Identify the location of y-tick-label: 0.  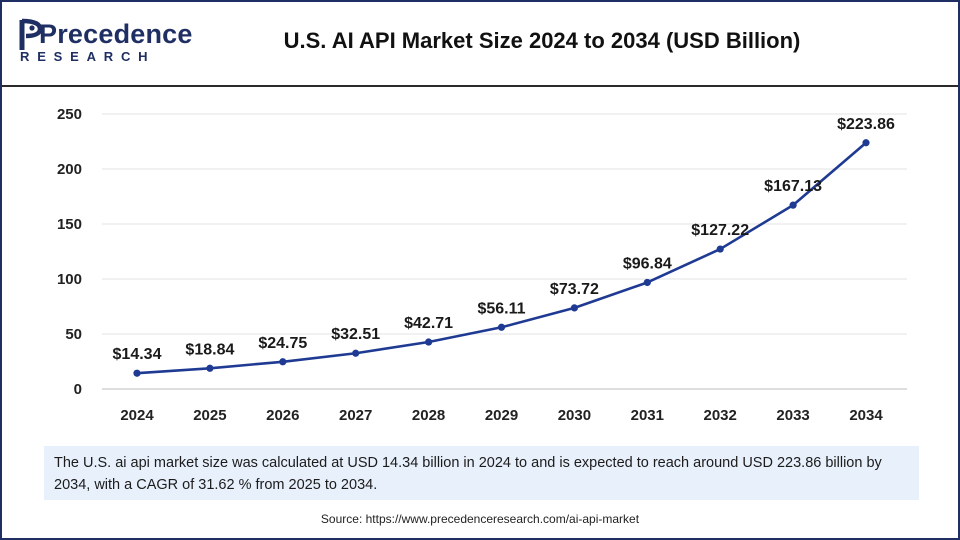
(78, 389).